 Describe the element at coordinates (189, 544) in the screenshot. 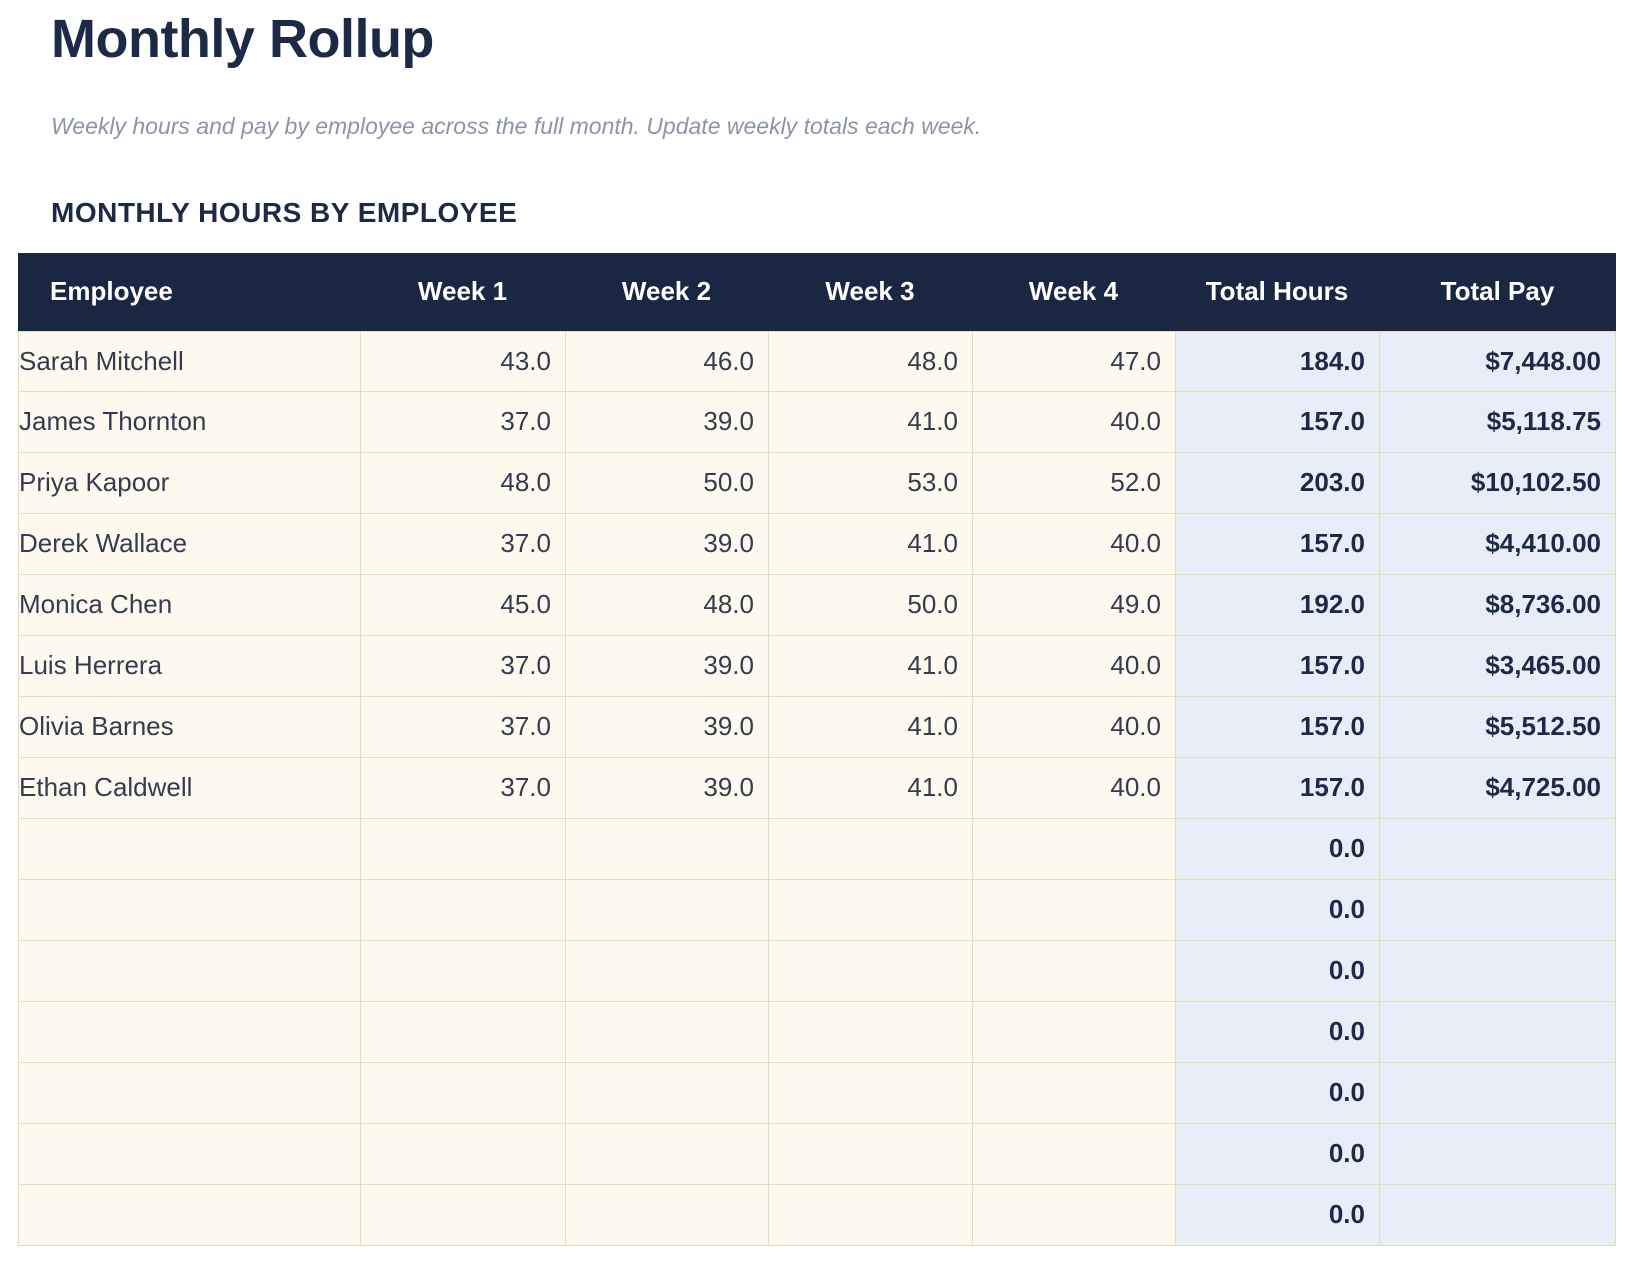

I see `employee-cell: Derek Wallace` at that location.